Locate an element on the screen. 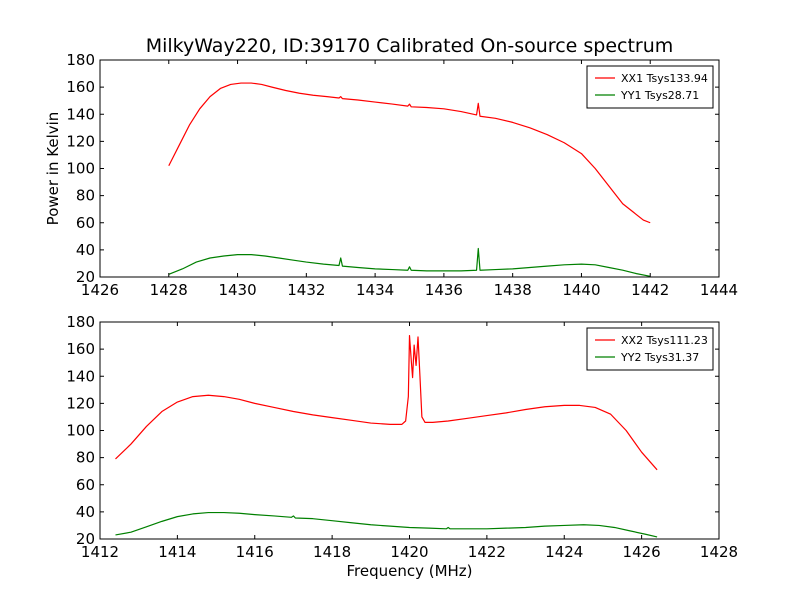 The image size is (800, 600). x-tick-label: 1420 is located at coordinates (409, 552).